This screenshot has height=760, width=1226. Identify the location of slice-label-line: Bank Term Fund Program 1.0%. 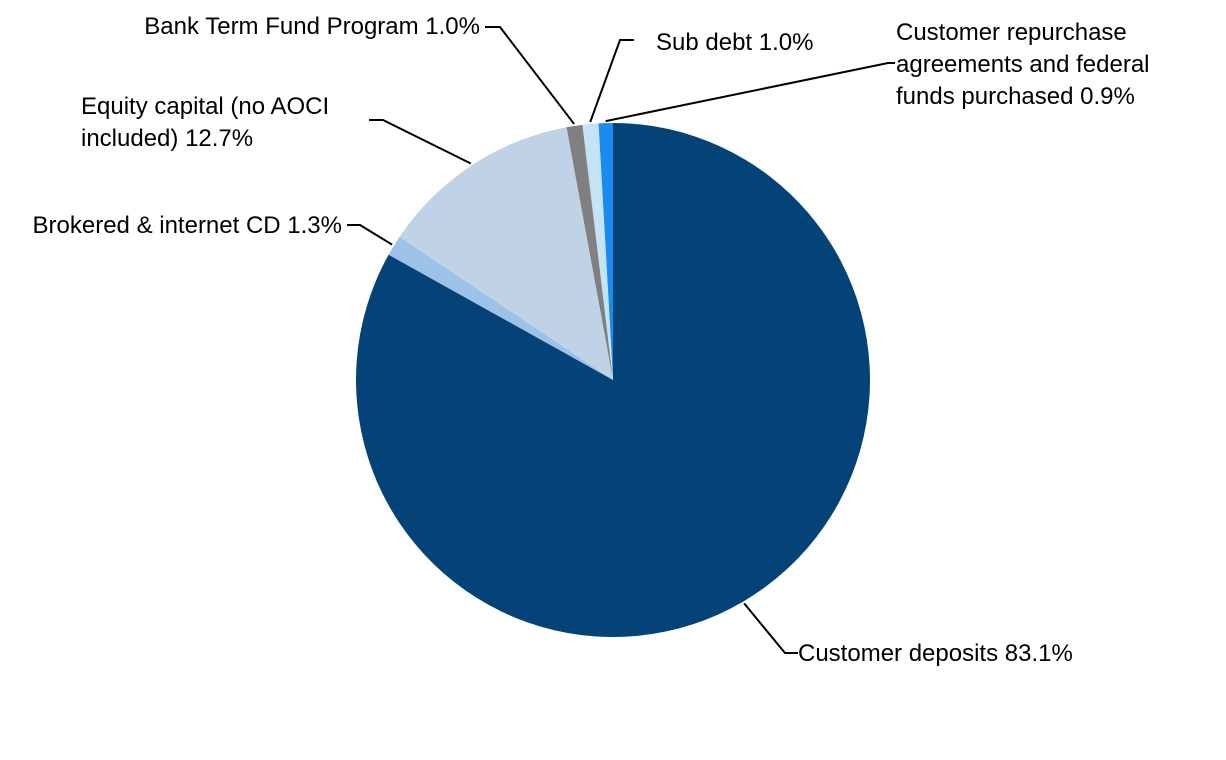
(312, 26).